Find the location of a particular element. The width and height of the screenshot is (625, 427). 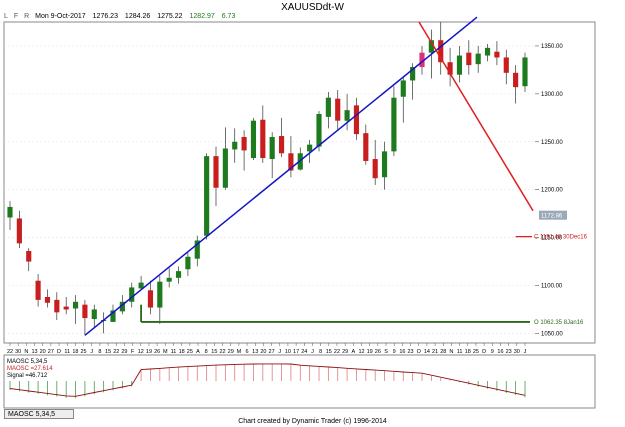

osc-signal-line is located at coordinates (267, 380).